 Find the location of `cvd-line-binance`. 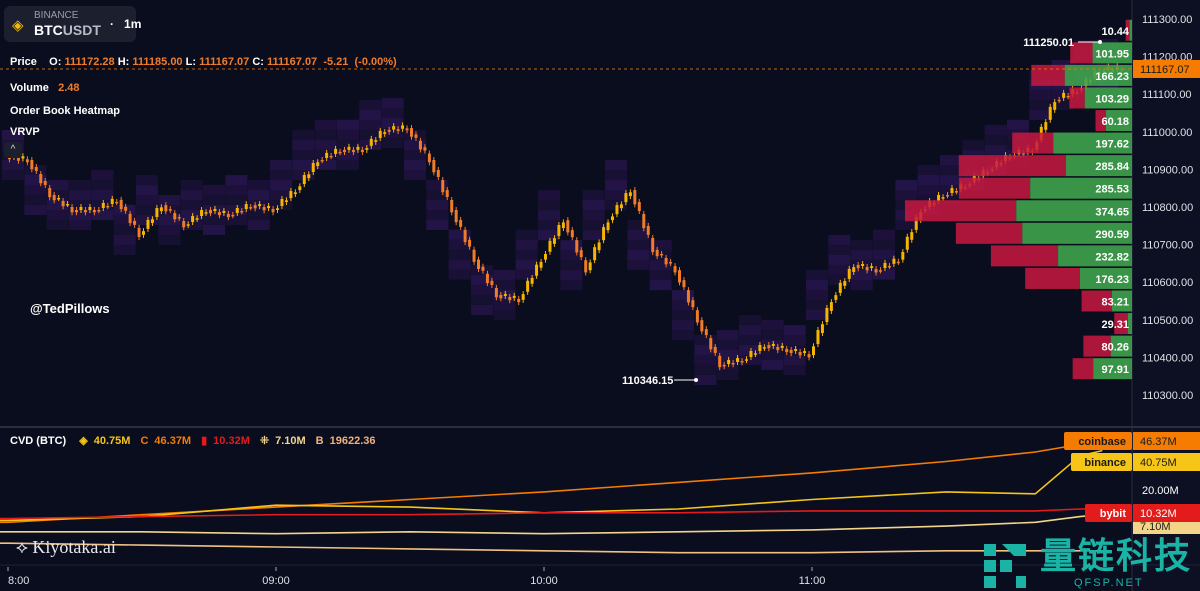

cvd-line-binance is located at coordinates (551, 485).